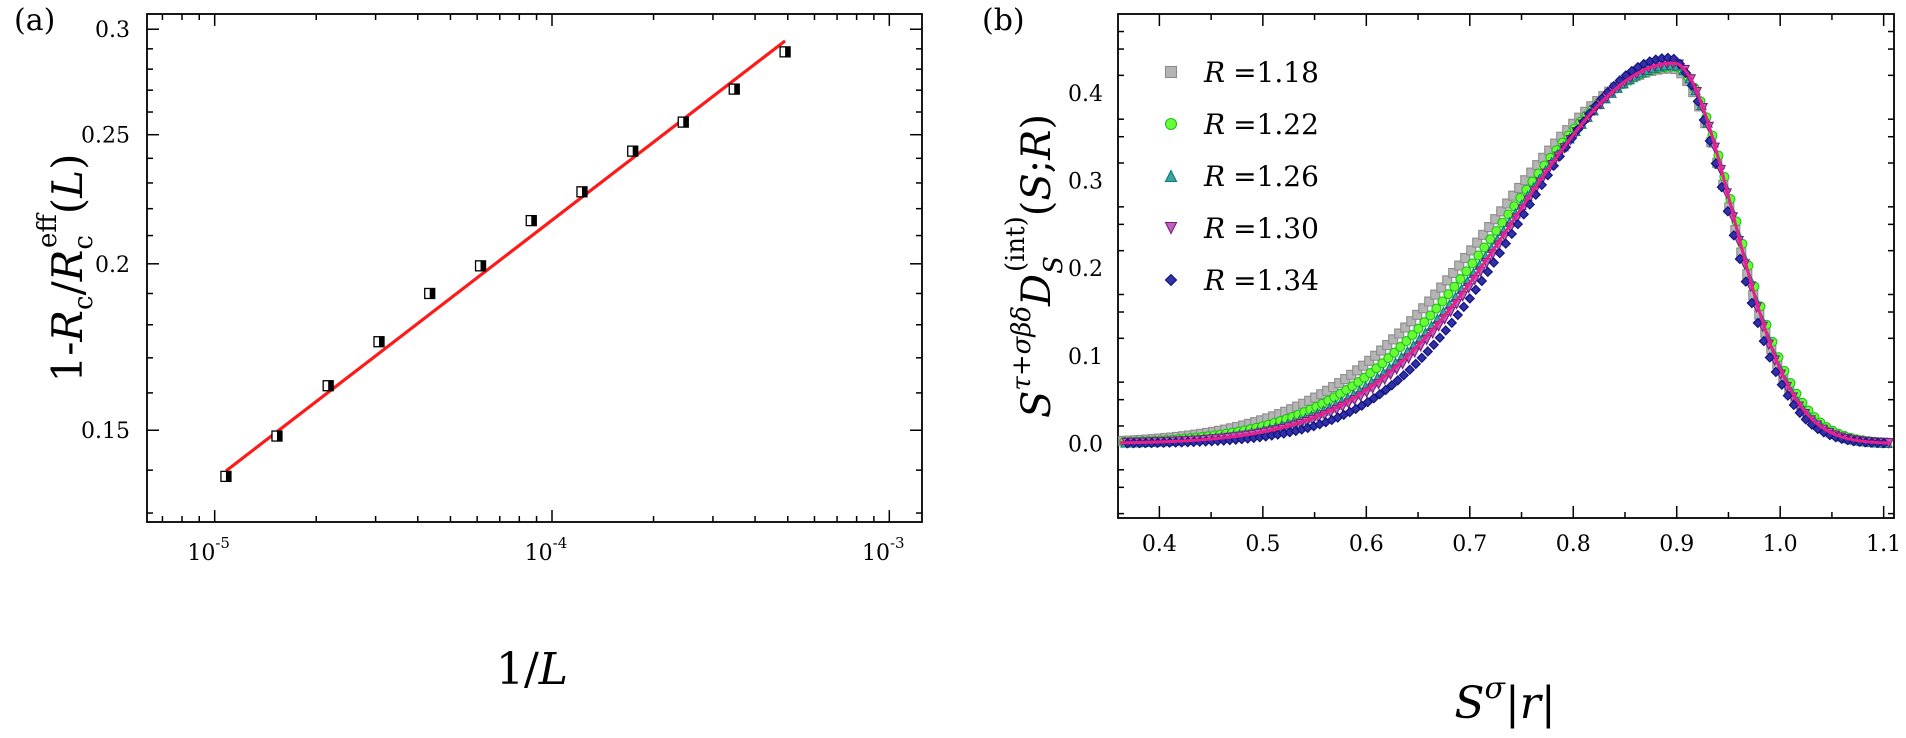  I want to click on x-tick-label: 0.4, so click(1159, 544).